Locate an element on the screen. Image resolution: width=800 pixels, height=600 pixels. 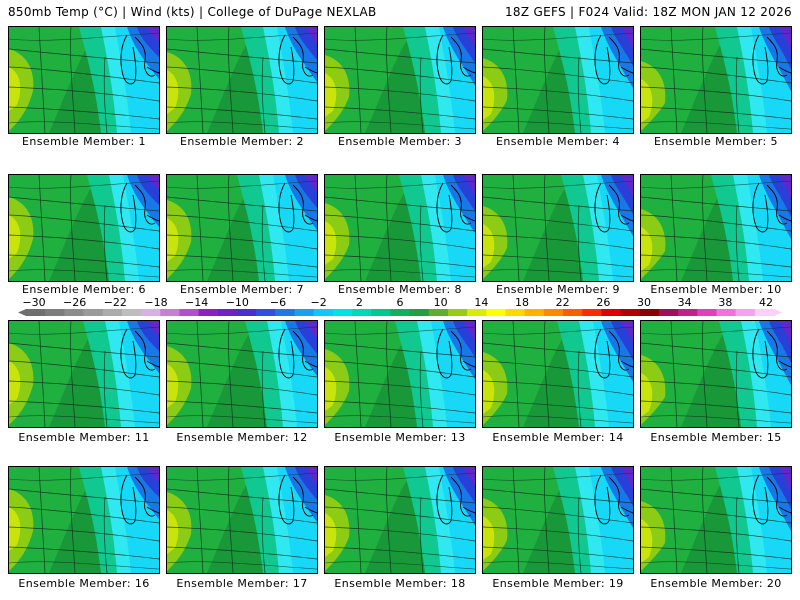
ensemble-member-label: Ensemble Member: 13 is located at coordinates (400, 437).